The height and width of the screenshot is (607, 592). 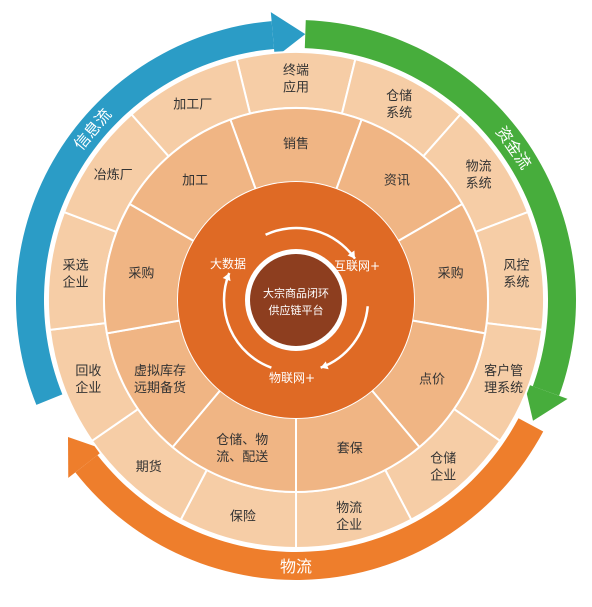 What do you see at coordinates (516, 266) in the screenshot?
I see `outer-ring-label: 风控` at bounding box center [516, 266].